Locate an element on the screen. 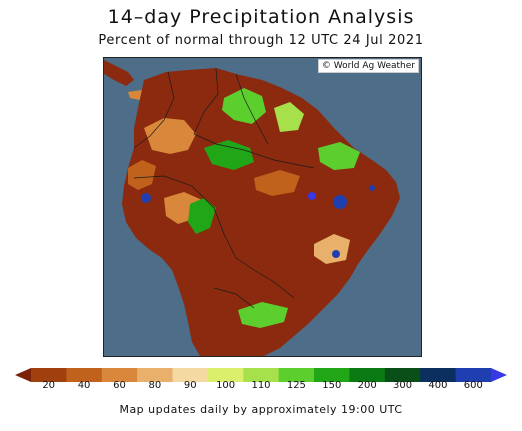 The width and height of the screenshot is (522, 431). region-orange-w is located at coordinates (142, 175).